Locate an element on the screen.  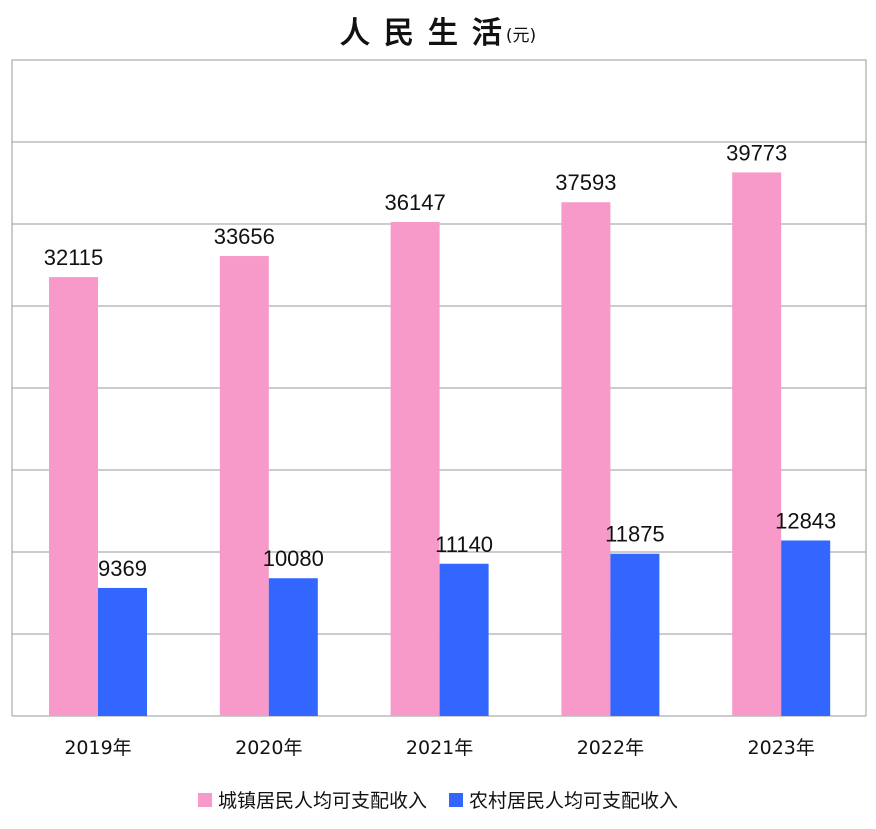
value-label-urban-3: 37593 is located at coordinates (585, 182).